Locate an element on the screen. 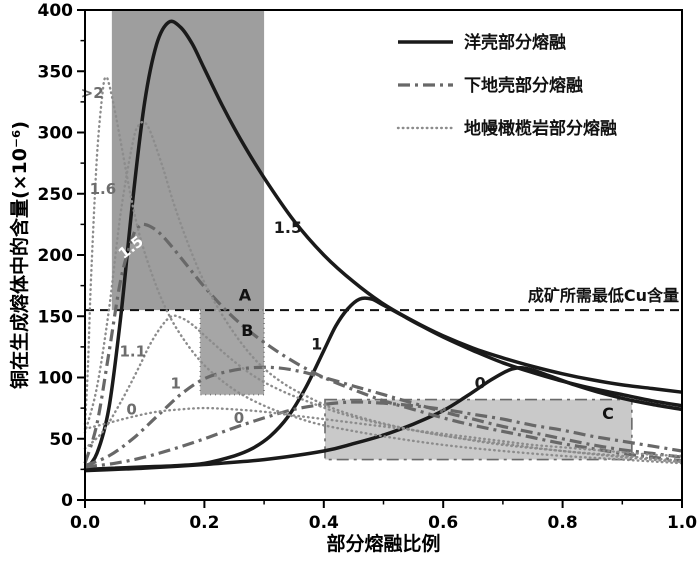 The height and width of the screenshot is (563, 700). y-tick-label: 100 is located at coordinates (56, 379).